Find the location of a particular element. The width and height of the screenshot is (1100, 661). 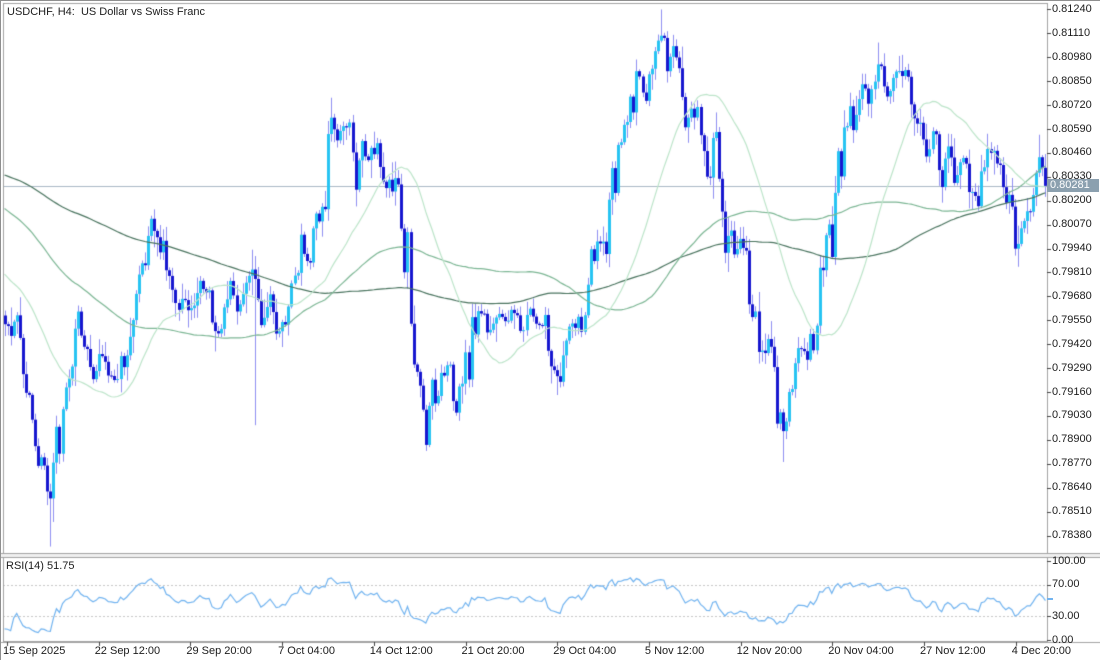

time-axis-label: 22 Sep 12:00 is located at coordinates (127, 651).